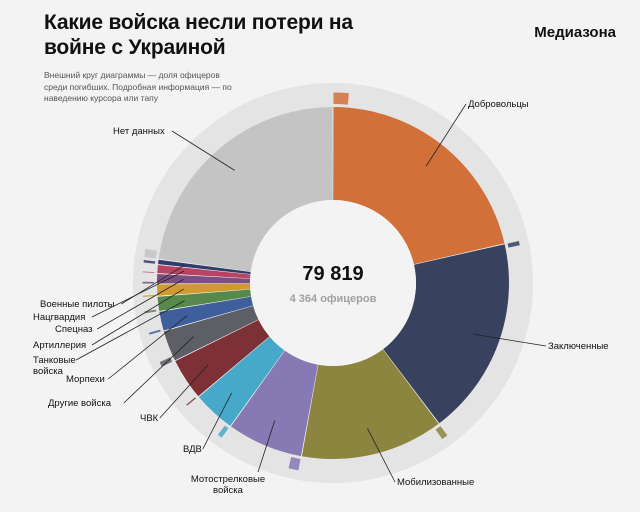 The image size is (640, 512). Describe the element at coordinates (245, 189) in the screenshot. I see `segment-нет-данных` at that location.